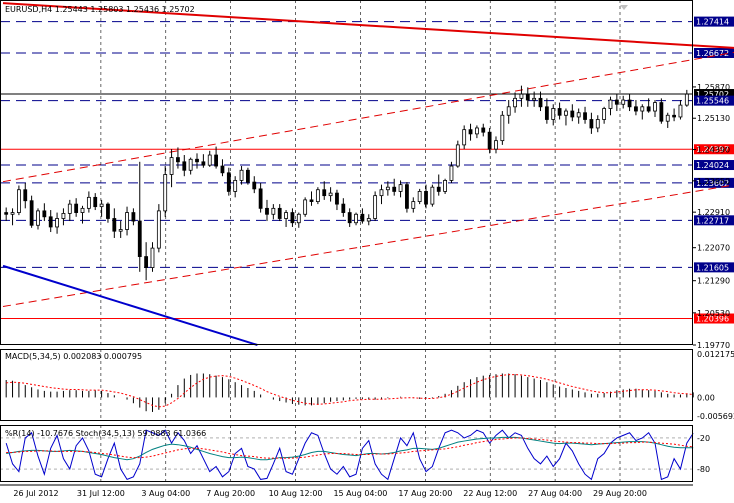 Image resolution: width=734 pixels, height=503 pixels. Describe the element at coordinates (706, 397) in the screenshot. I see `macd-y-tick-label: 0.00` at that location.